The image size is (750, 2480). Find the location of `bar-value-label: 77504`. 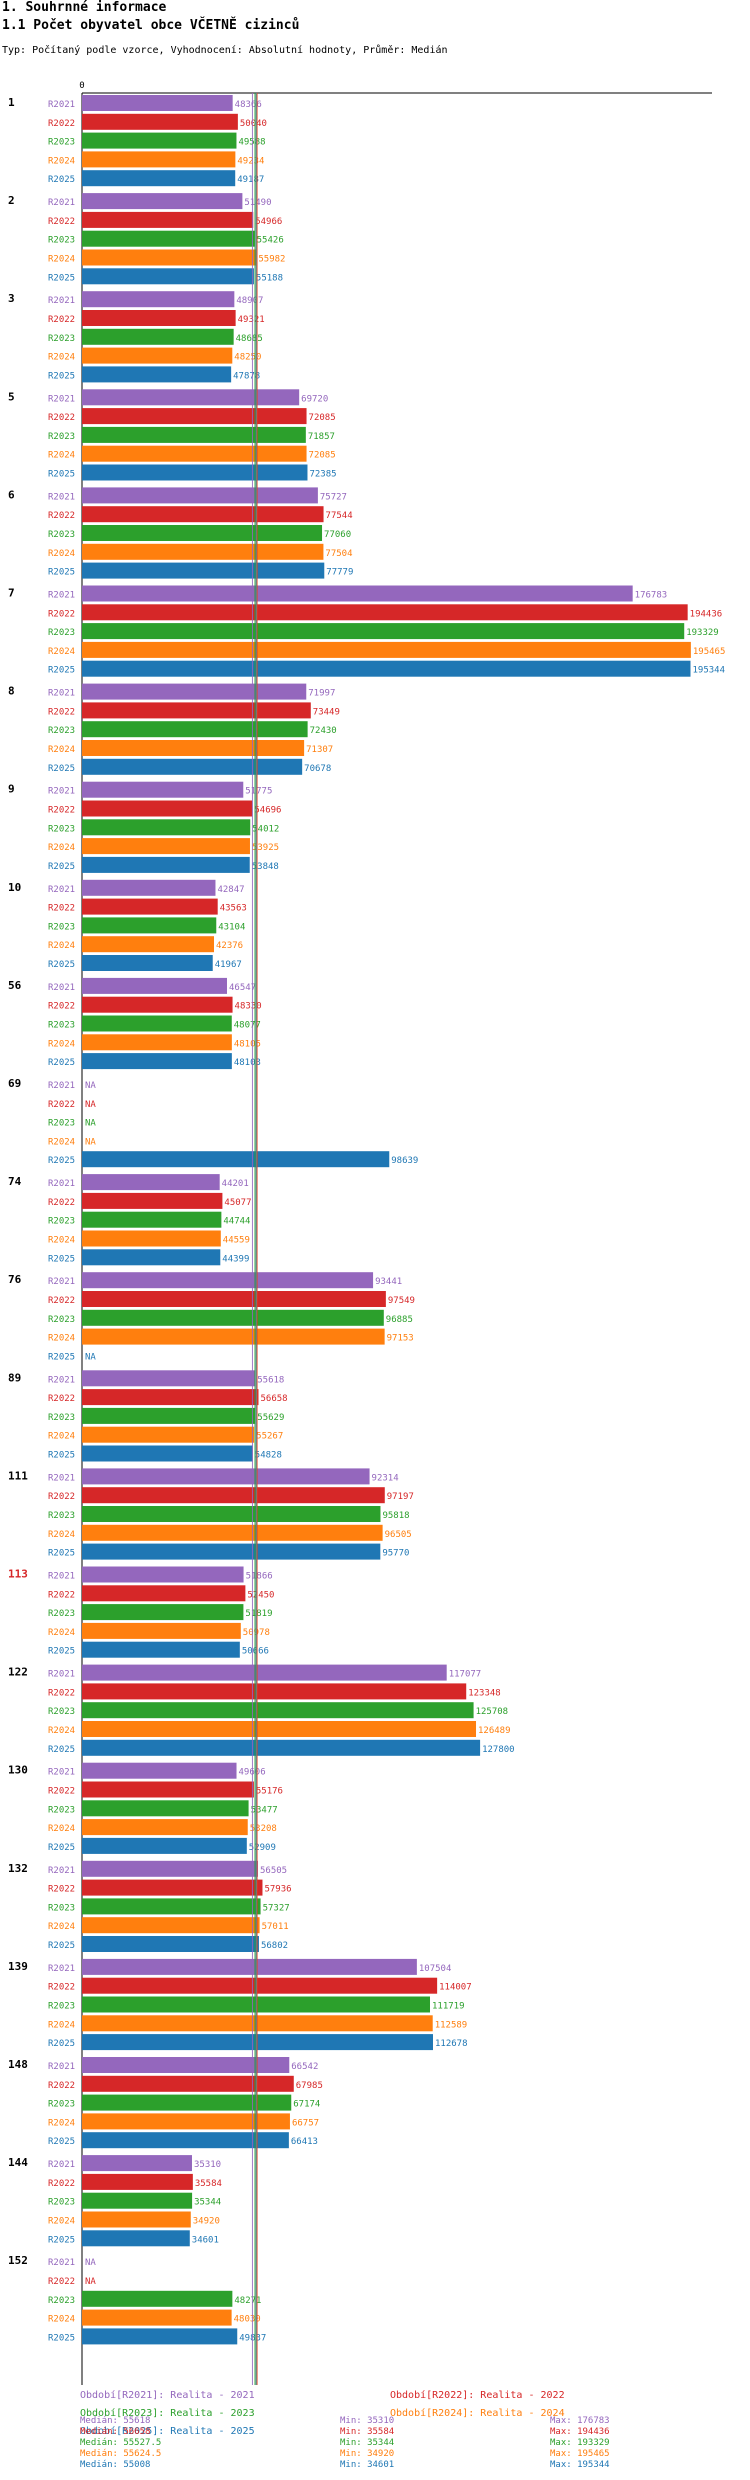

bar-value-label: 77504 is located at coordinates (338, 554).